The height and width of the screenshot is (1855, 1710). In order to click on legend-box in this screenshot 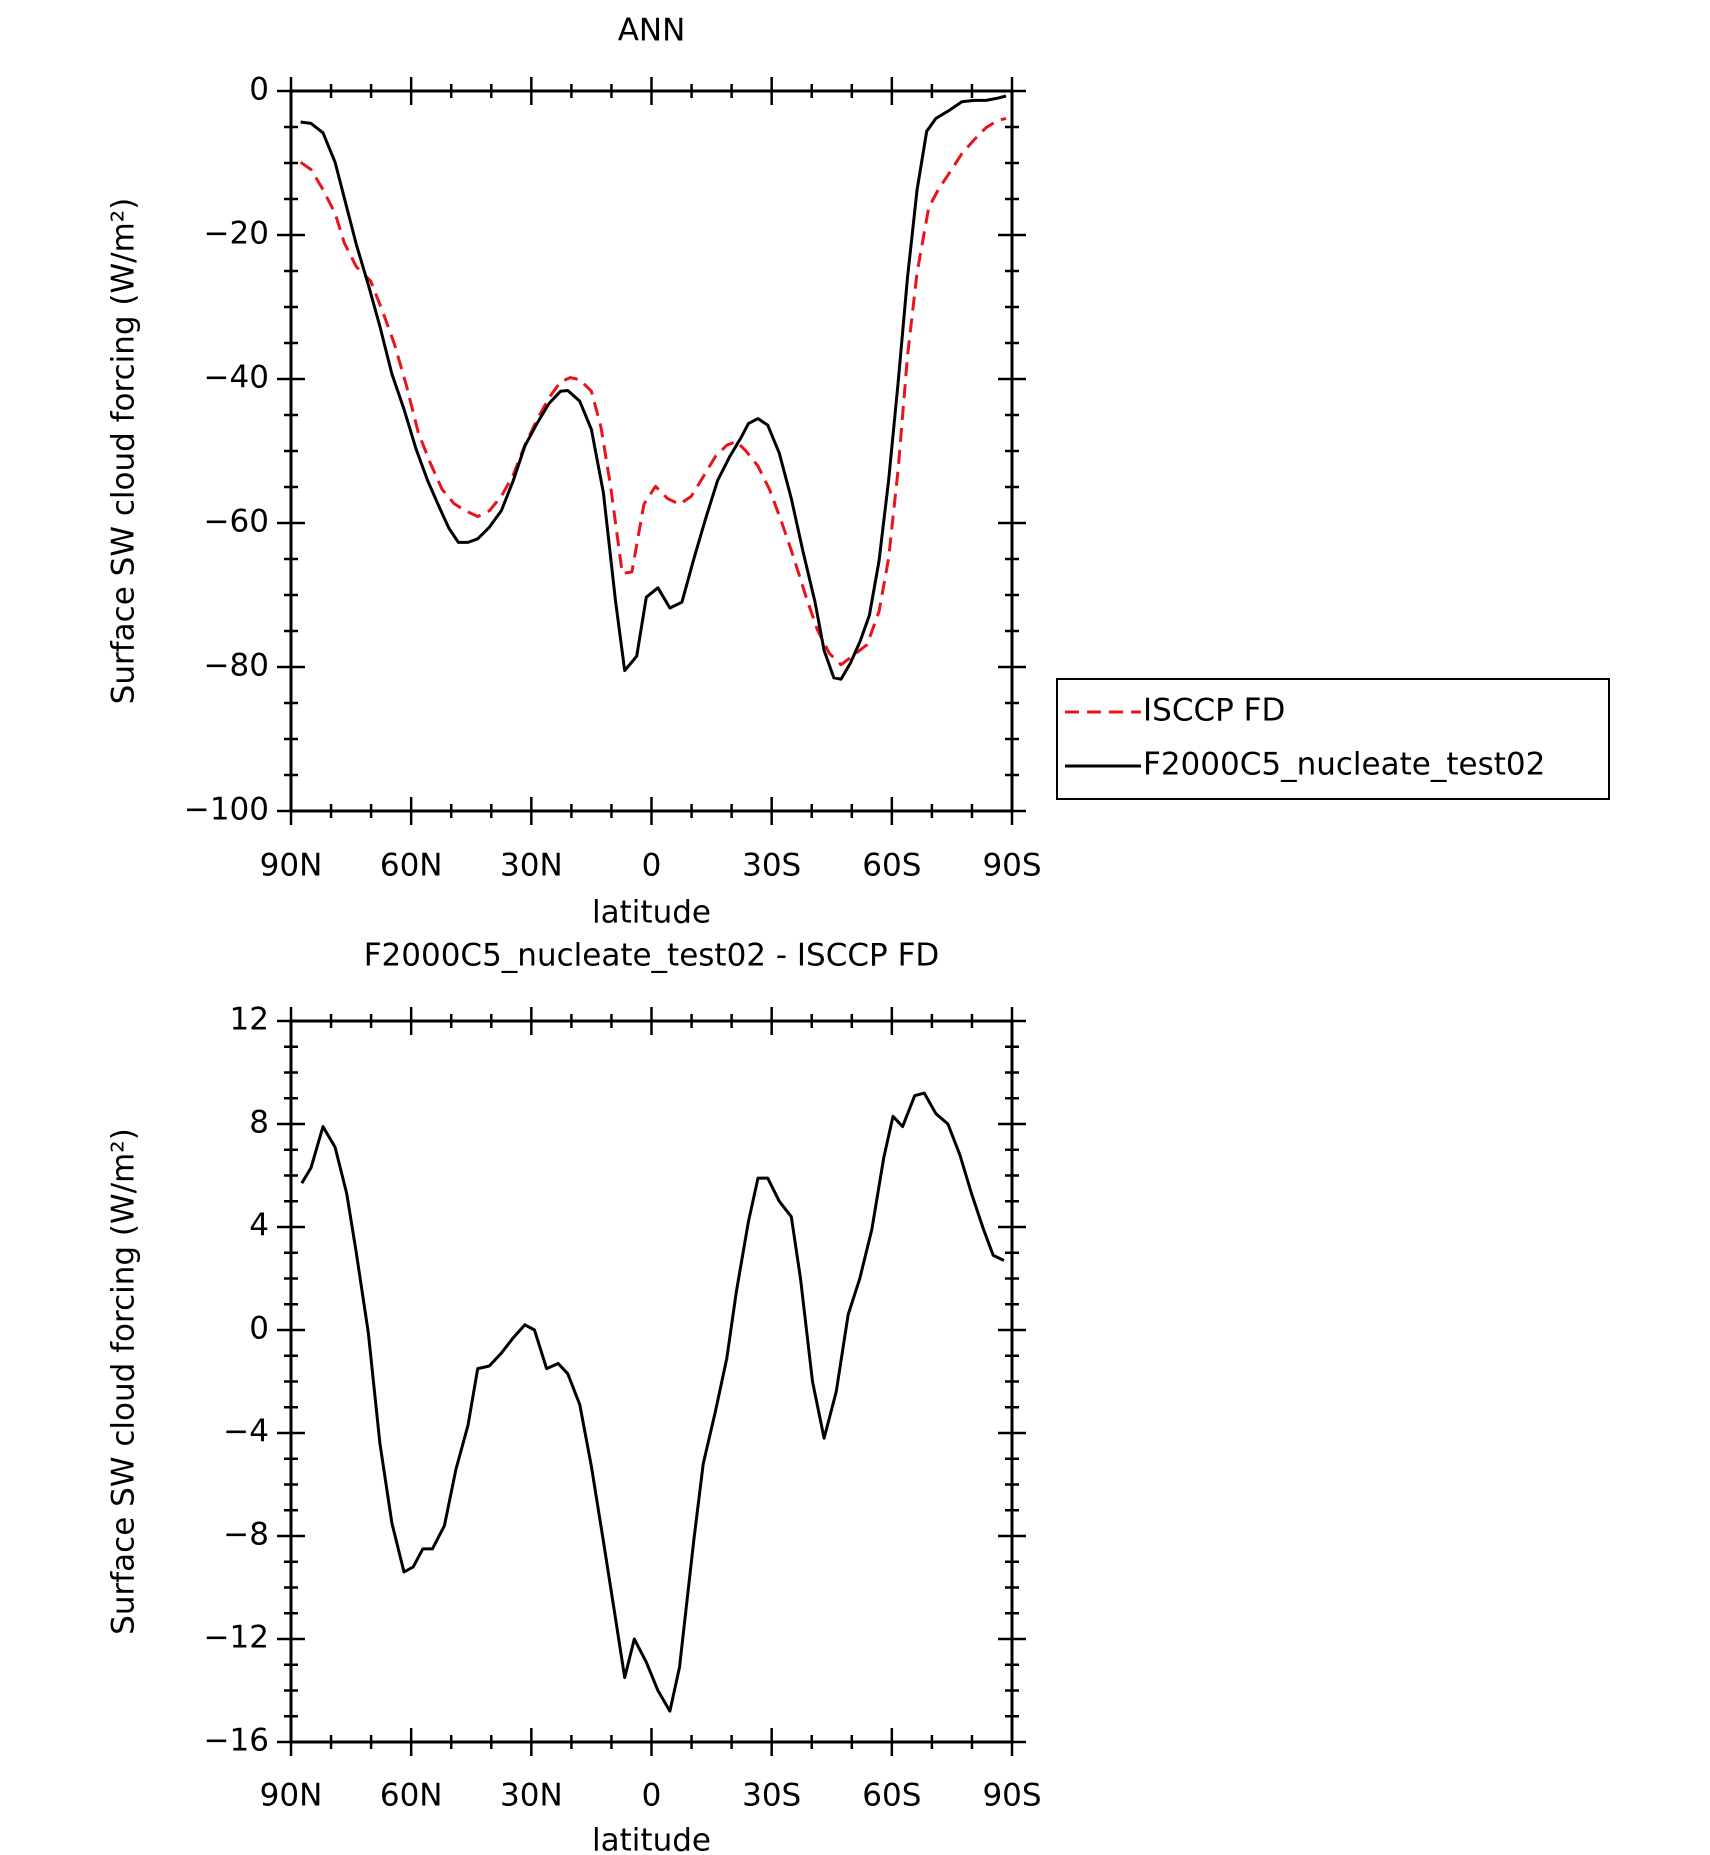, I will do `click(1333, 739)`.